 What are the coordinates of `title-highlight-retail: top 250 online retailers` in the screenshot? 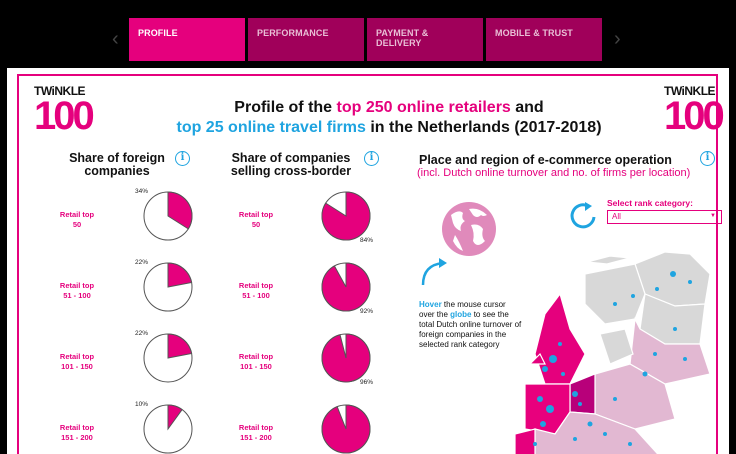 It's located at (423, 107).